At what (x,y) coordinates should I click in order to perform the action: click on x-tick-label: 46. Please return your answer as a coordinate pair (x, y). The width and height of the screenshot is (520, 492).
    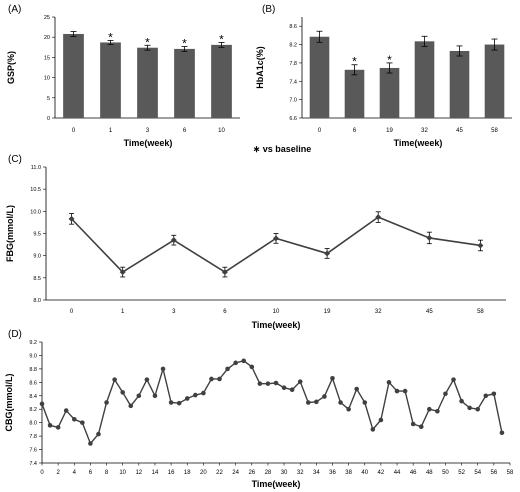
    Looking at the image, I should click on (413, 473).